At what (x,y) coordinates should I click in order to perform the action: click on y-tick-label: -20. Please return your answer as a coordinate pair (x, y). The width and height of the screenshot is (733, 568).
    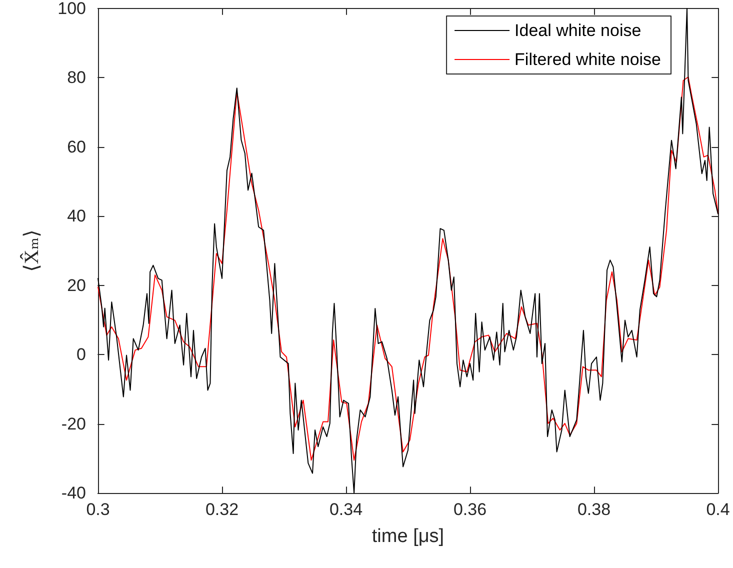
    Looking at the image, I should click on (73, 424).